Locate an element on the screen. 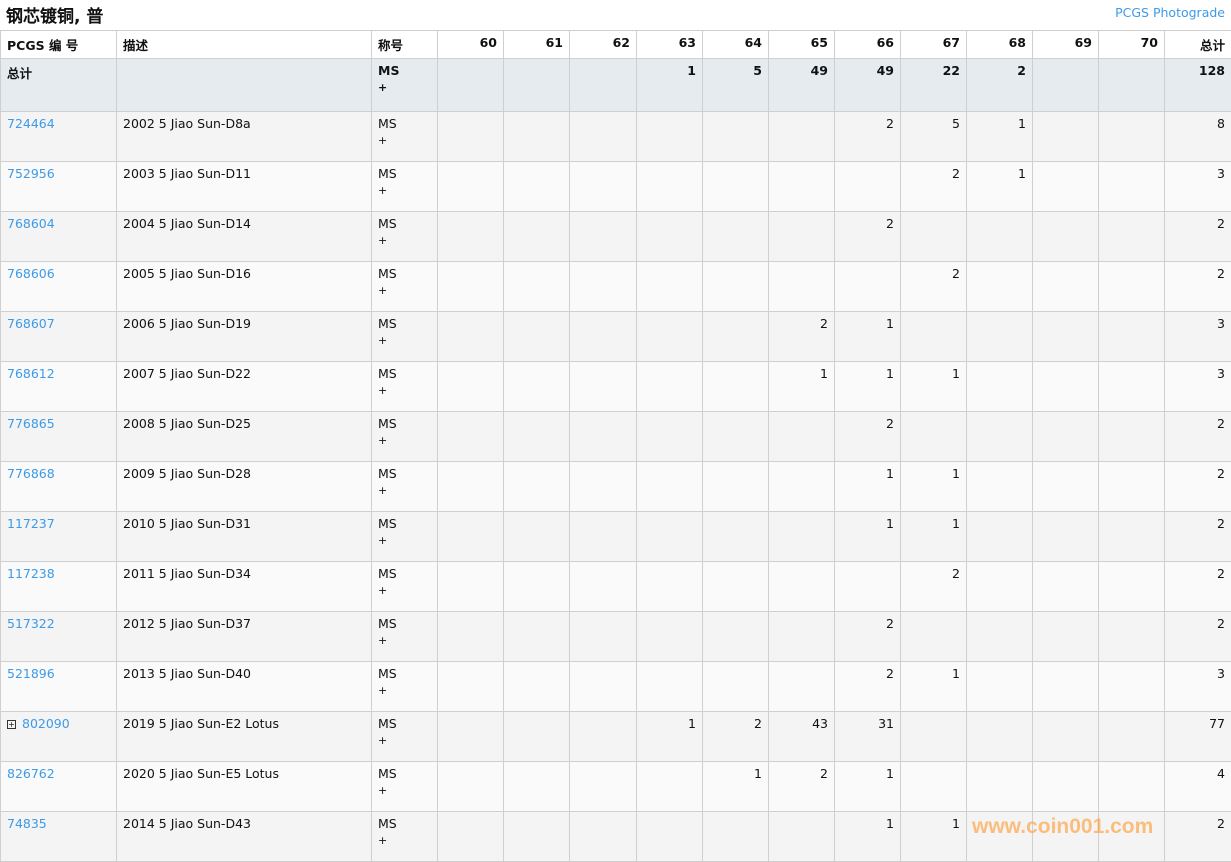  pcgs-number-link: 521896 is located at coordinates (31, 673).